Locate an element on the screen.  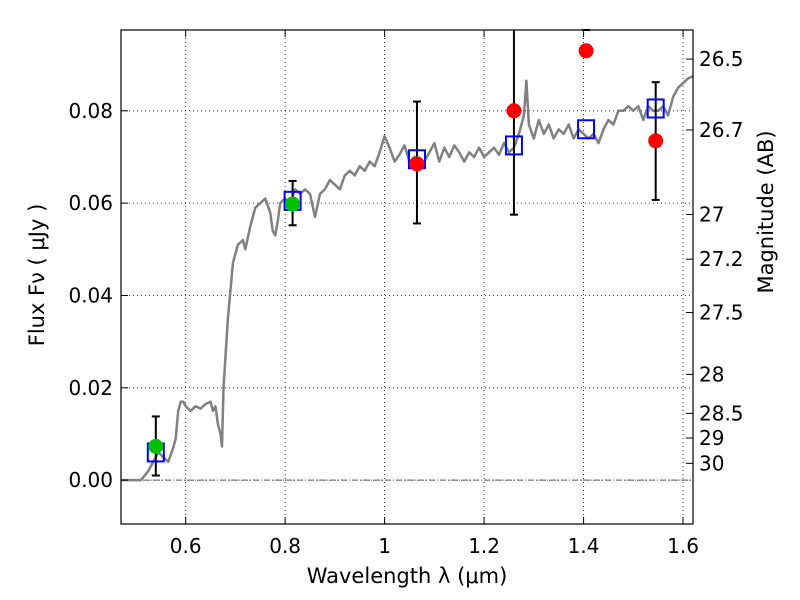
y-tick-label: 0.00 is located at coordinates (90, 480).